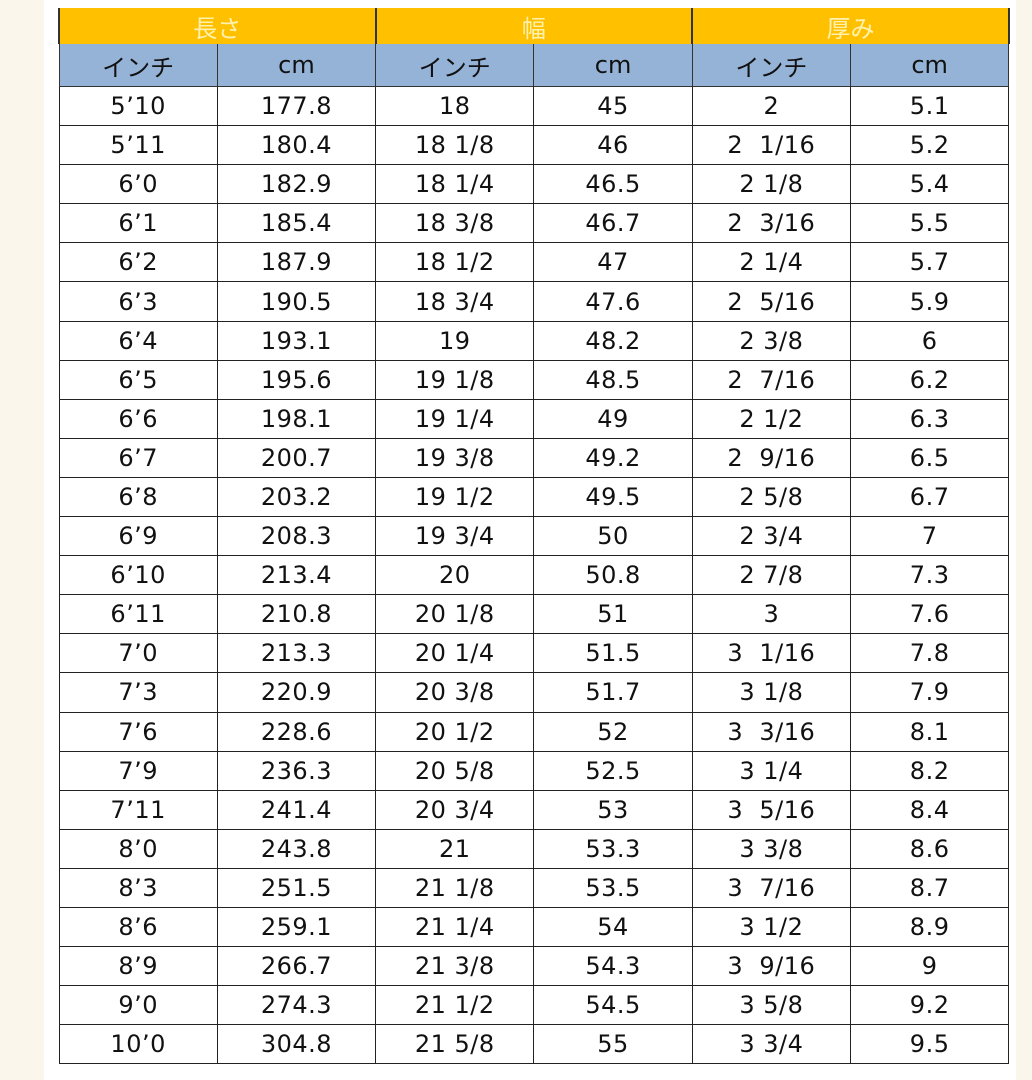  What do you see at coordinates (929, 1044) in the screenshot?
I see `cell-thickness-cm: 9.5` at bounding box center [929, 1044].